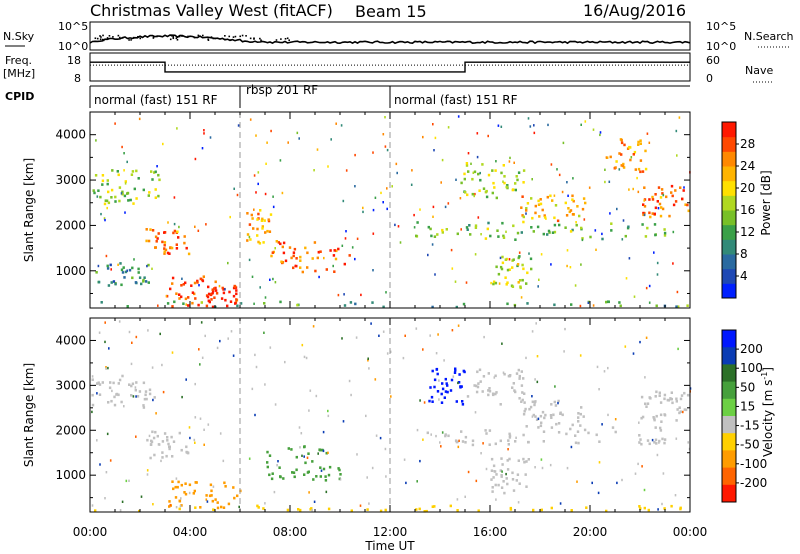  I want to click on frequency-frame, so click(390, 67).